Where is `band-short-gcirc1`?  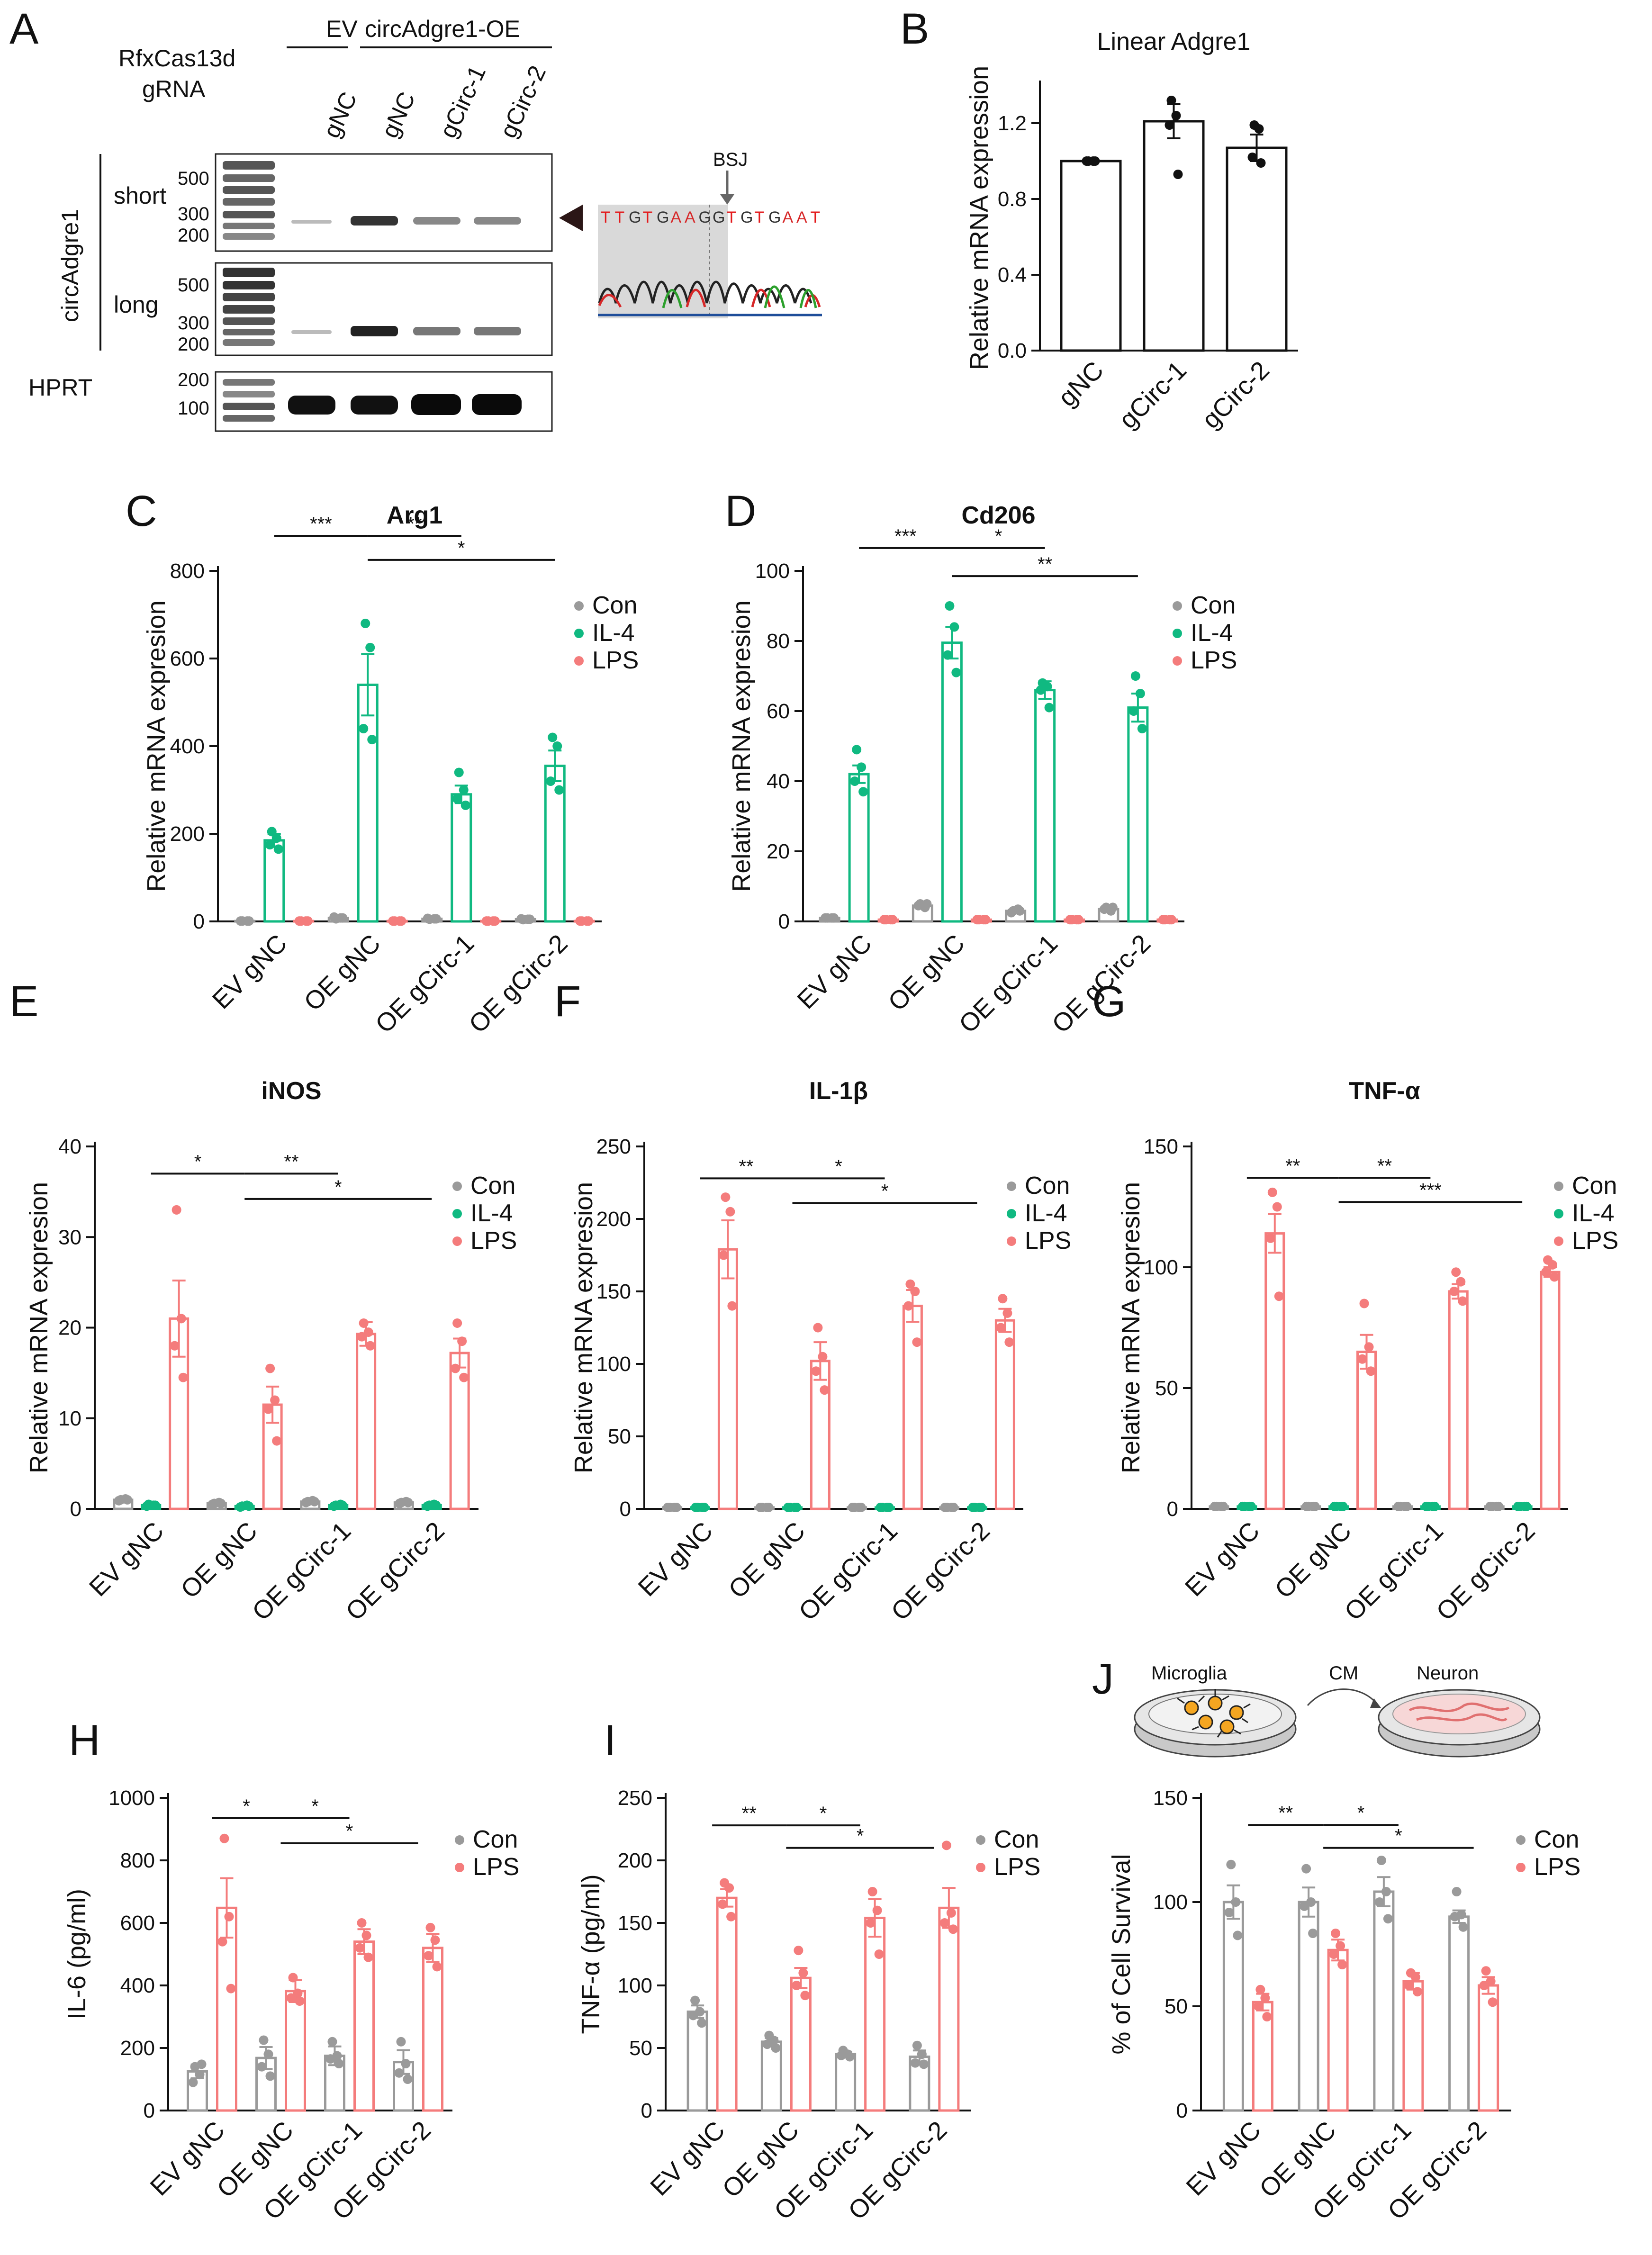 band-short-gcirc1 is located at coordinates (436, 221).